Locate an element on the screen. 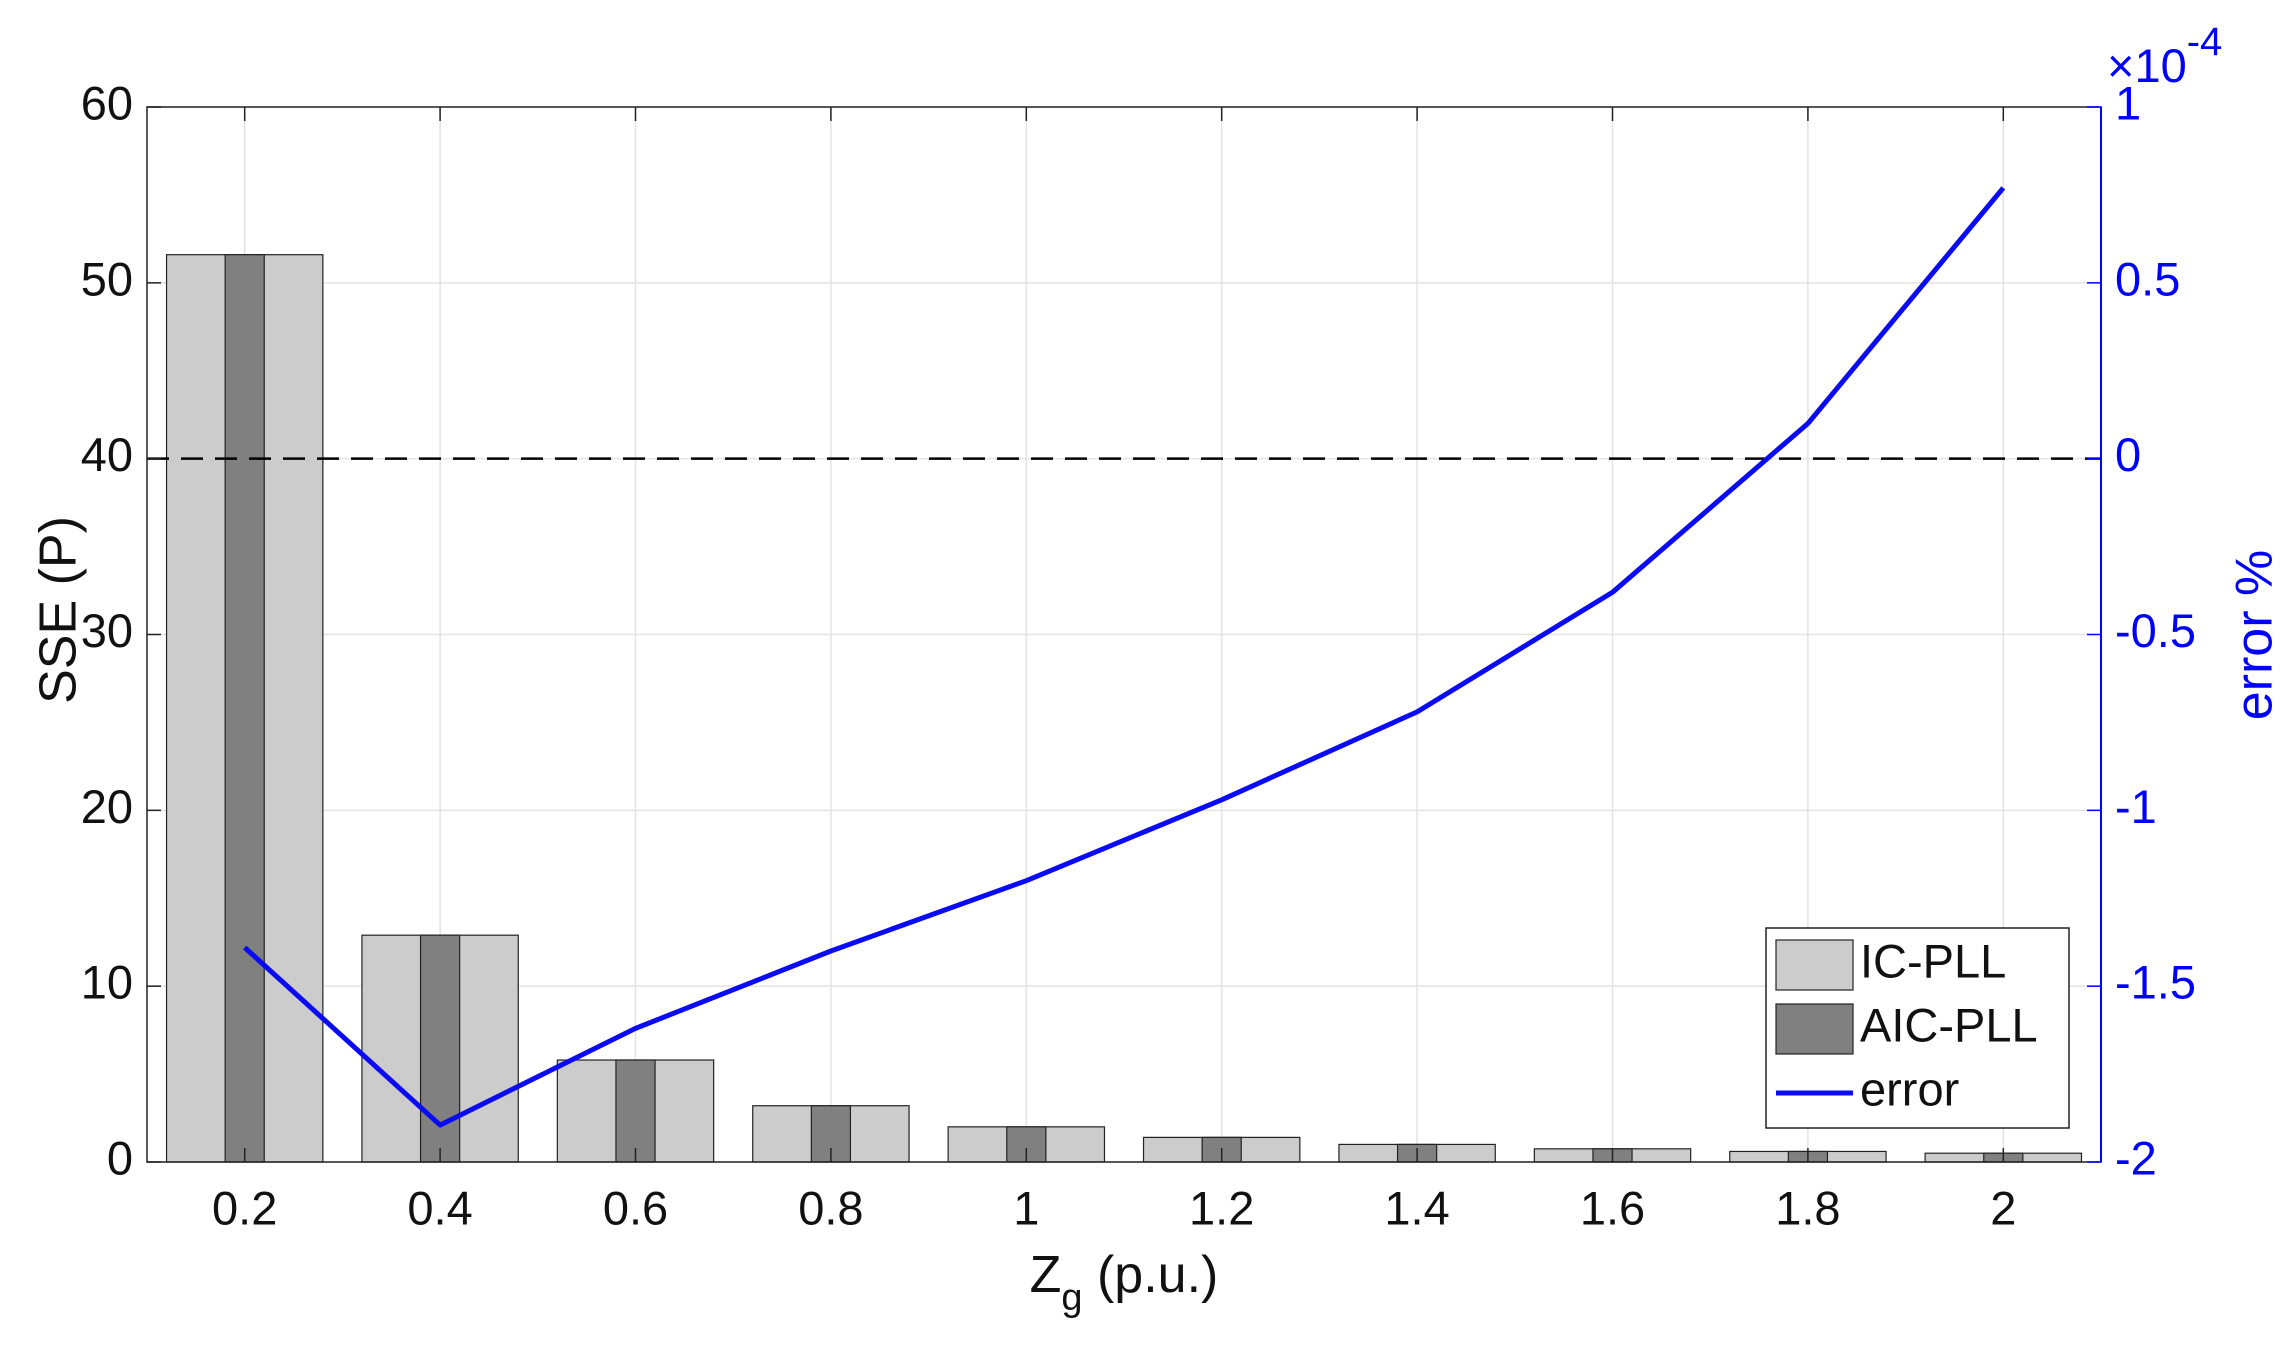  exponent-power: -4 is located at coordinates (2205, 42).